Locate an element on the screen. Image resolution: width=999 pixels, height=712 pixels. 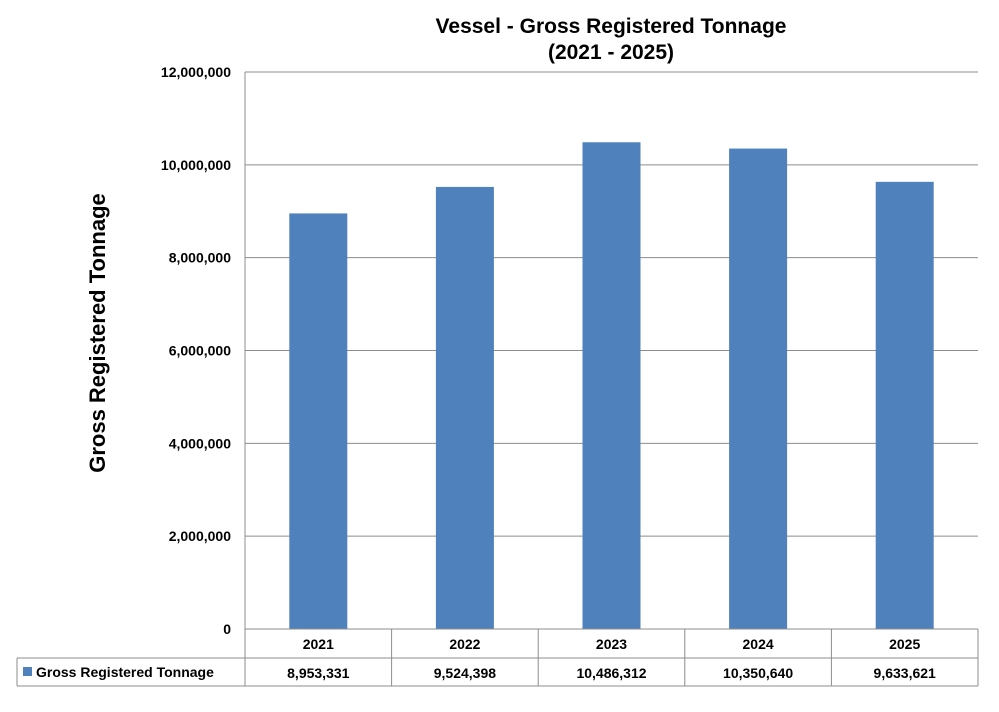
chart-title-line-1: Vessel - Gross Registered Tonnage is located at coordinates (611, 26).